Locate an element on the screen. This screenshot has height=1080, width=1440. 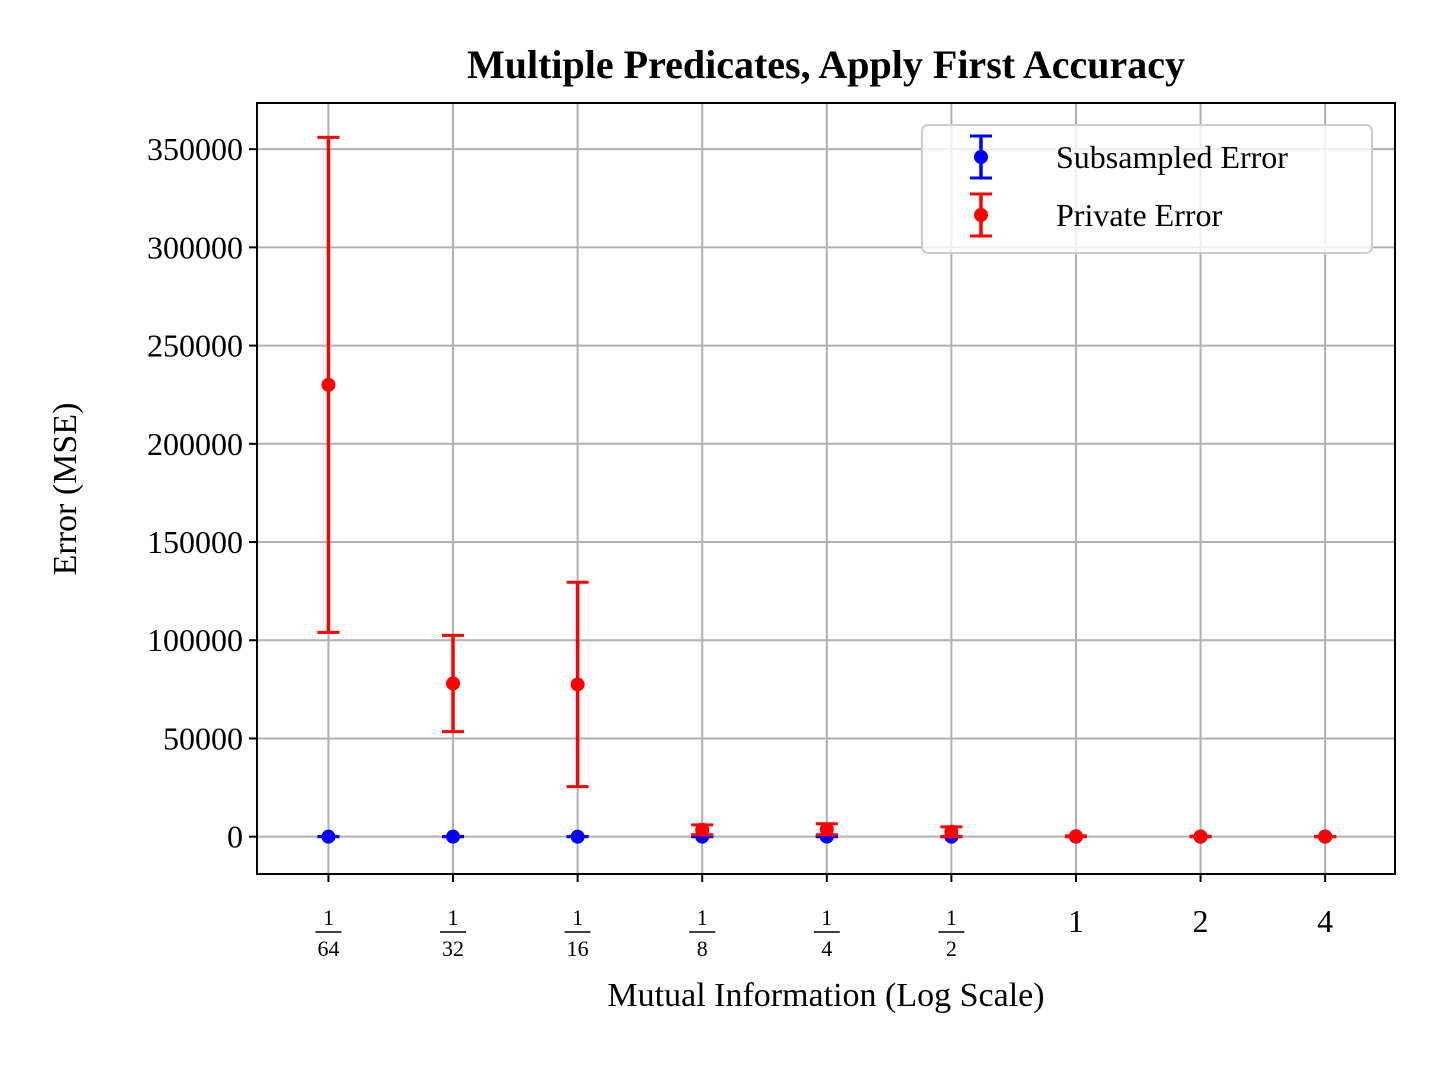
x-tick-label-denominator: 16 is located at coordinates (578, 948).